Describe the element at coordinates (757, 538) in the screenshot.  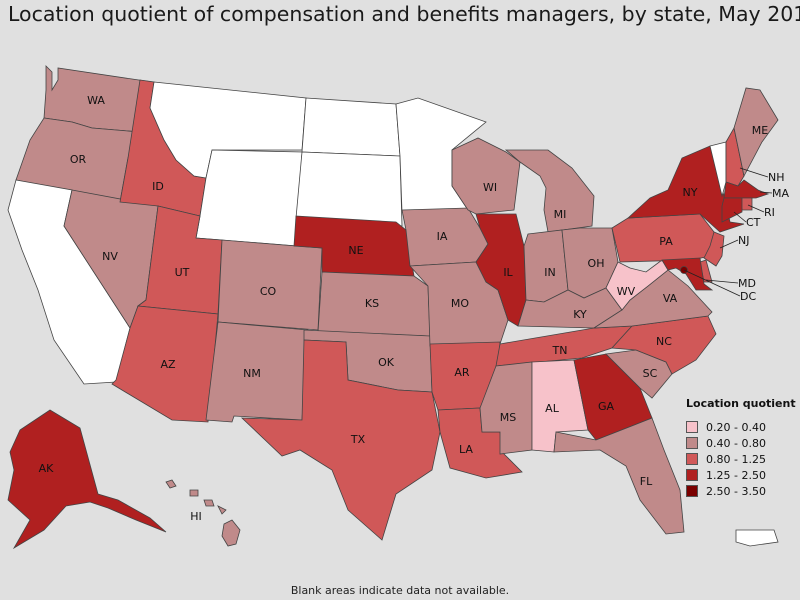
I see `state-pr` at that location.